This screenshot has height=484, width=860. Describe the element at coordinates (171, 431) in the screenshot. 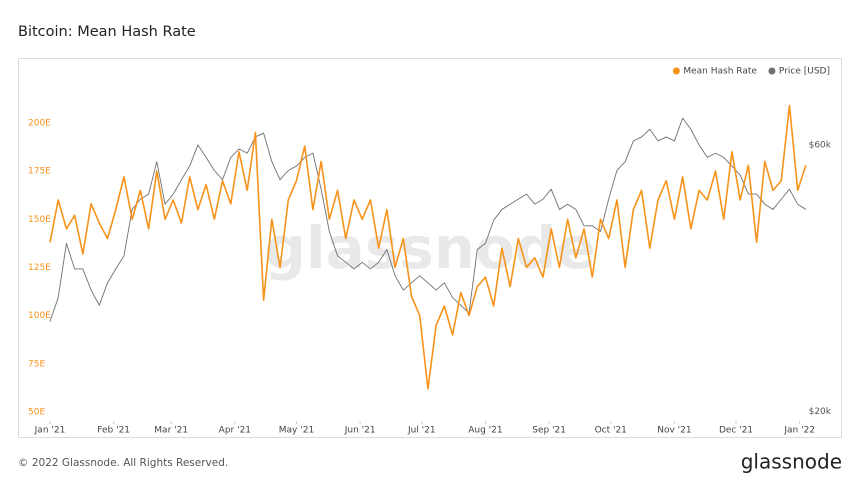

I see `x-tick-label: Mar '21` at that location.